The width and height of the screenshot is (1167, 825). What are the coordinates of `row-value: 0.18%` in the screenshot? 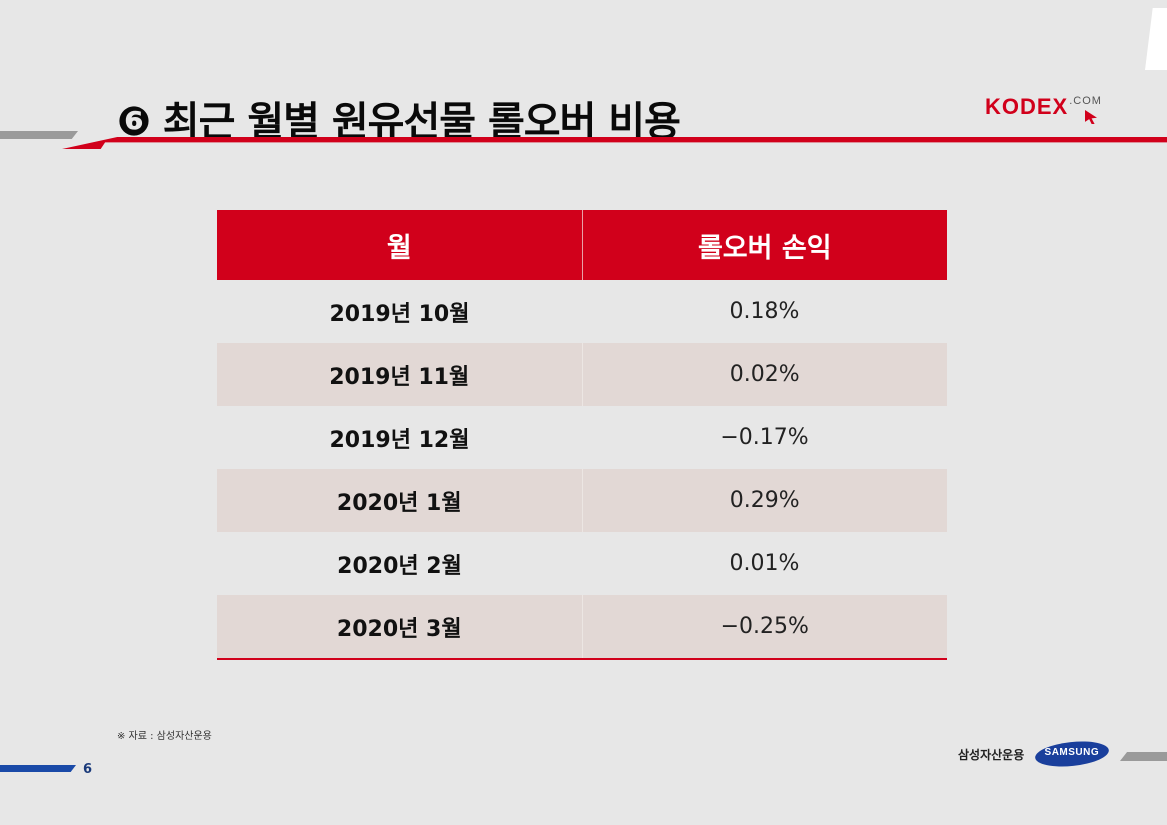 It's located at (764, 311).